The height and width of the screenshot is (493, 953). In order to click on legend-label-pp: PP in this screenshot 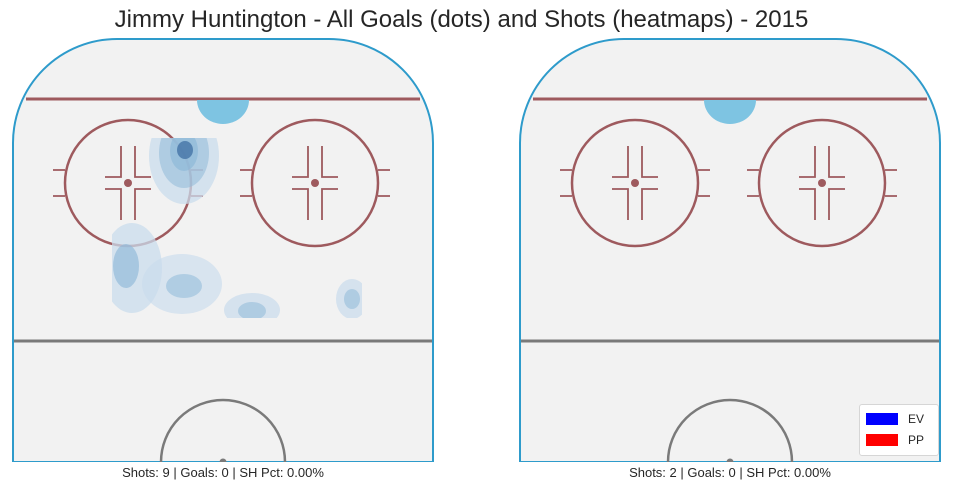, I will do `click(916, 440)`.